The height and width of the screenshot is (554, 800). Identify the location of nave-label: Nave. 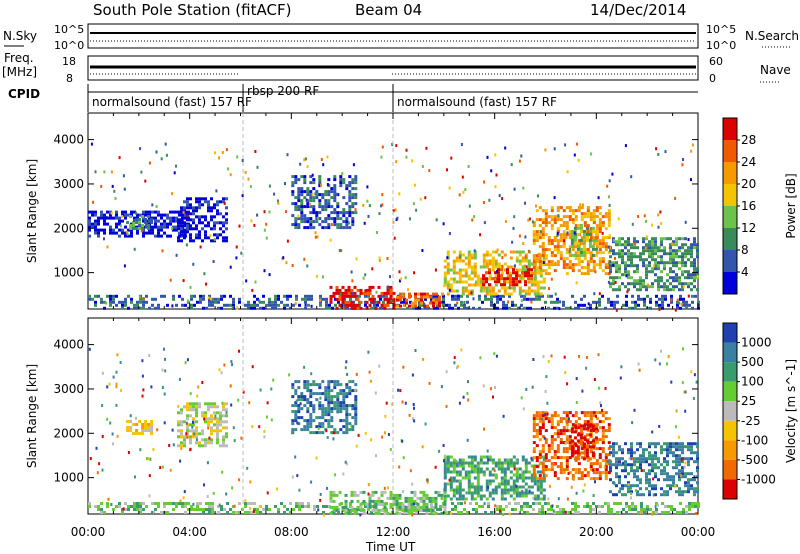
(775, 70).